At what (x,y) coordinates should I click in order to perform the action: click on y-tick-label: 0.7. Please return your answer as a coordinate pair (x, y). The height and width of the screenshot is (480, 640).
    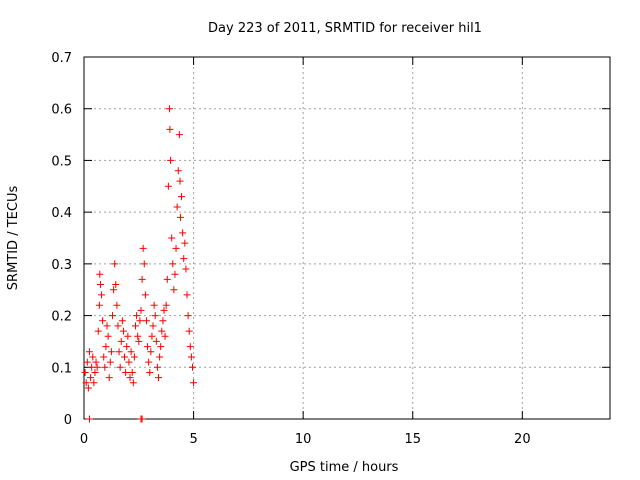
    Looking at the image, I should click on (61, 58).